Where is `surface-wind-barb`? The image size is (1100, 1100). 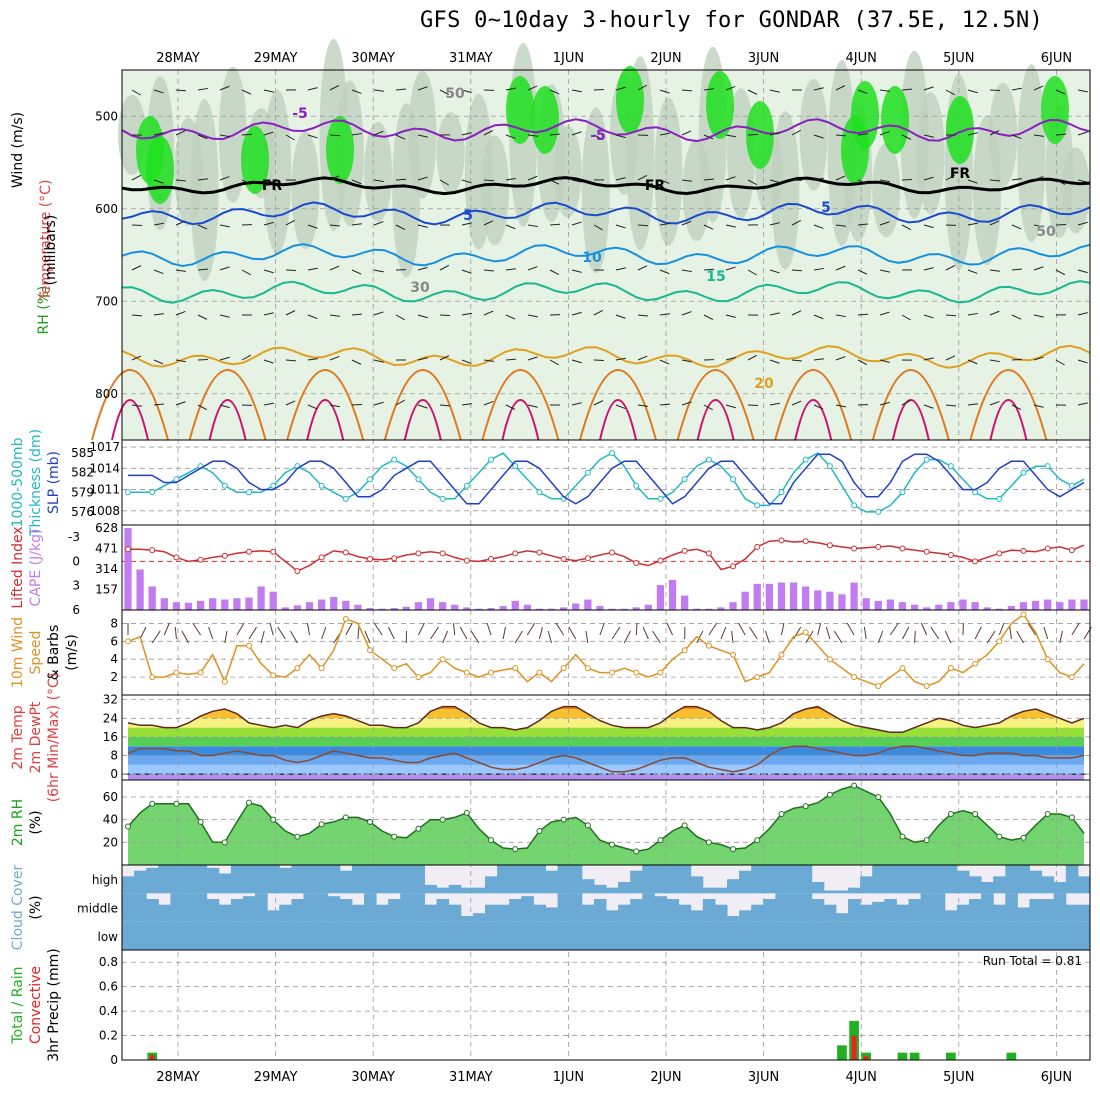 surface-wind-barb is located at coordinates (271, 629).